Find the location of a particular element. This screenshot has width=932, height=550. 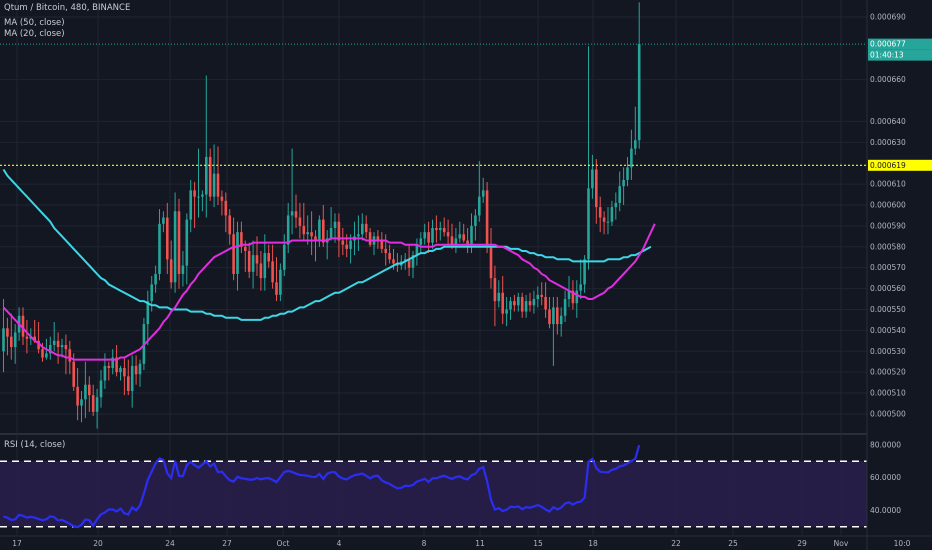

rsi-legend: RSI (14, close) is located at coordinates (35, 445).